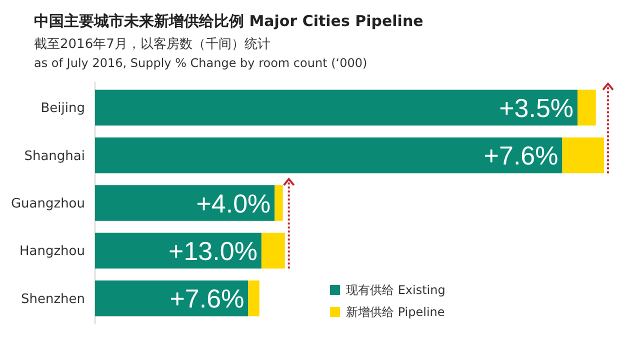  What do you see at coordinates (233, 203) in the screenshot?
I see `annotation: +4.0%` at bounding box center [233, 203].